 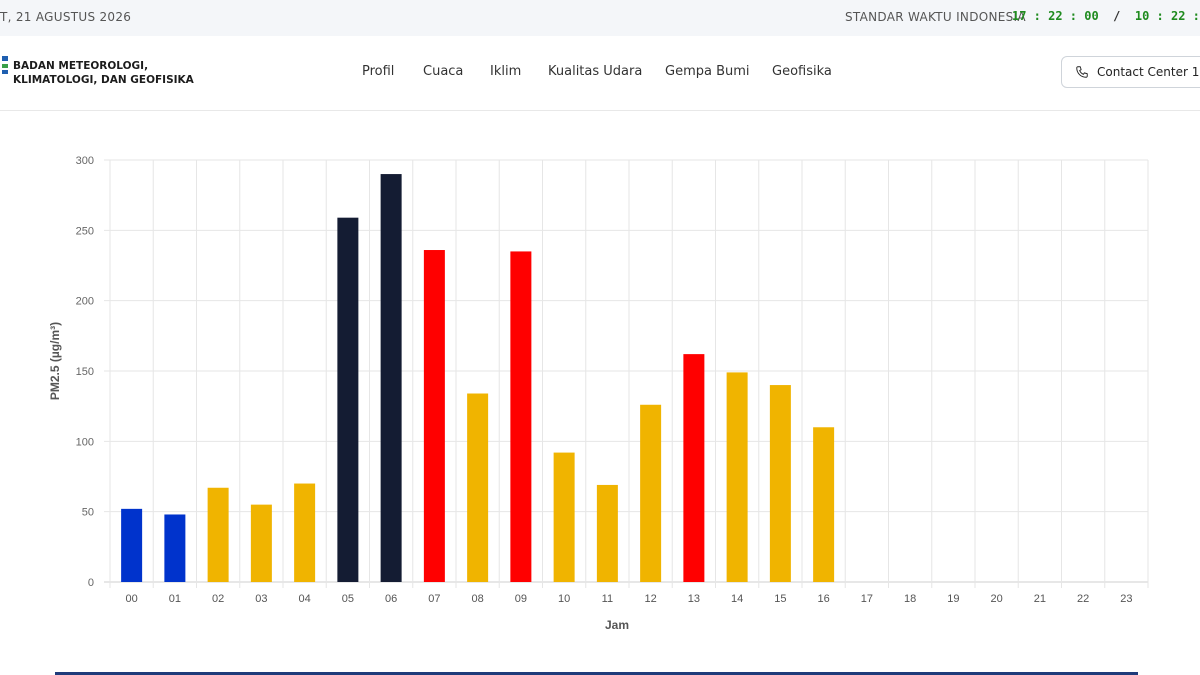 I want to click on y-axis-title: PM2.5 (µg/m³), so click(x=55, y=361).